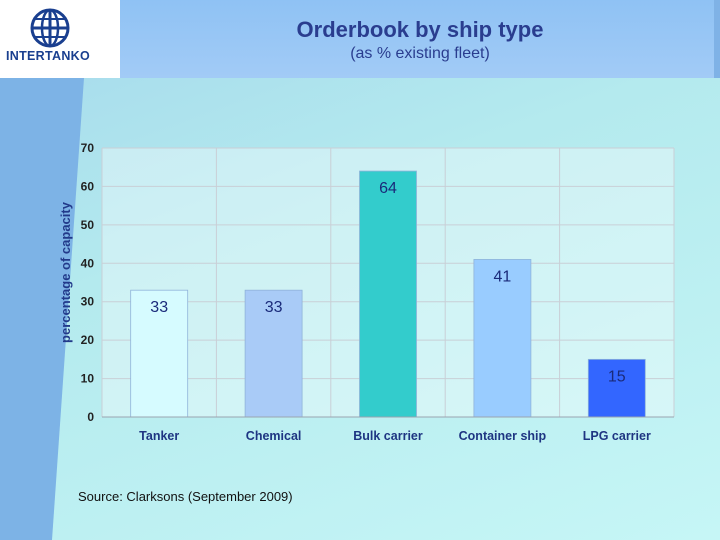  I want to click on y-tick-label: 10, so click(88, 379).